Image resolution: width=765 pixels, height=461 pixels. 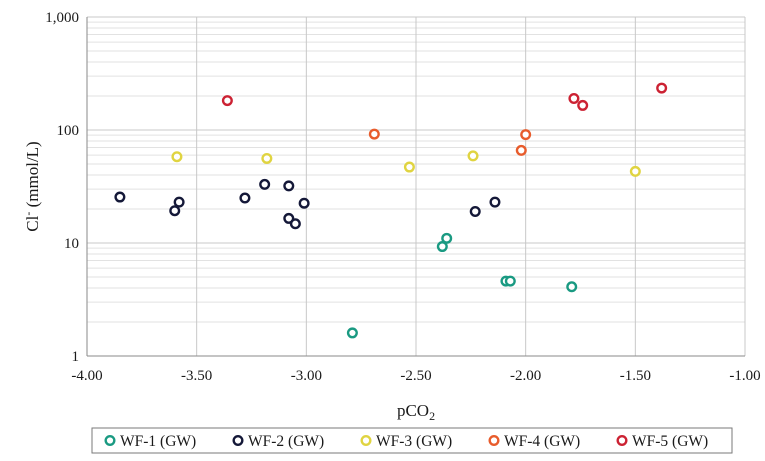 I want to click on x-axis-title: pCO2, so click(x=416, y=412).